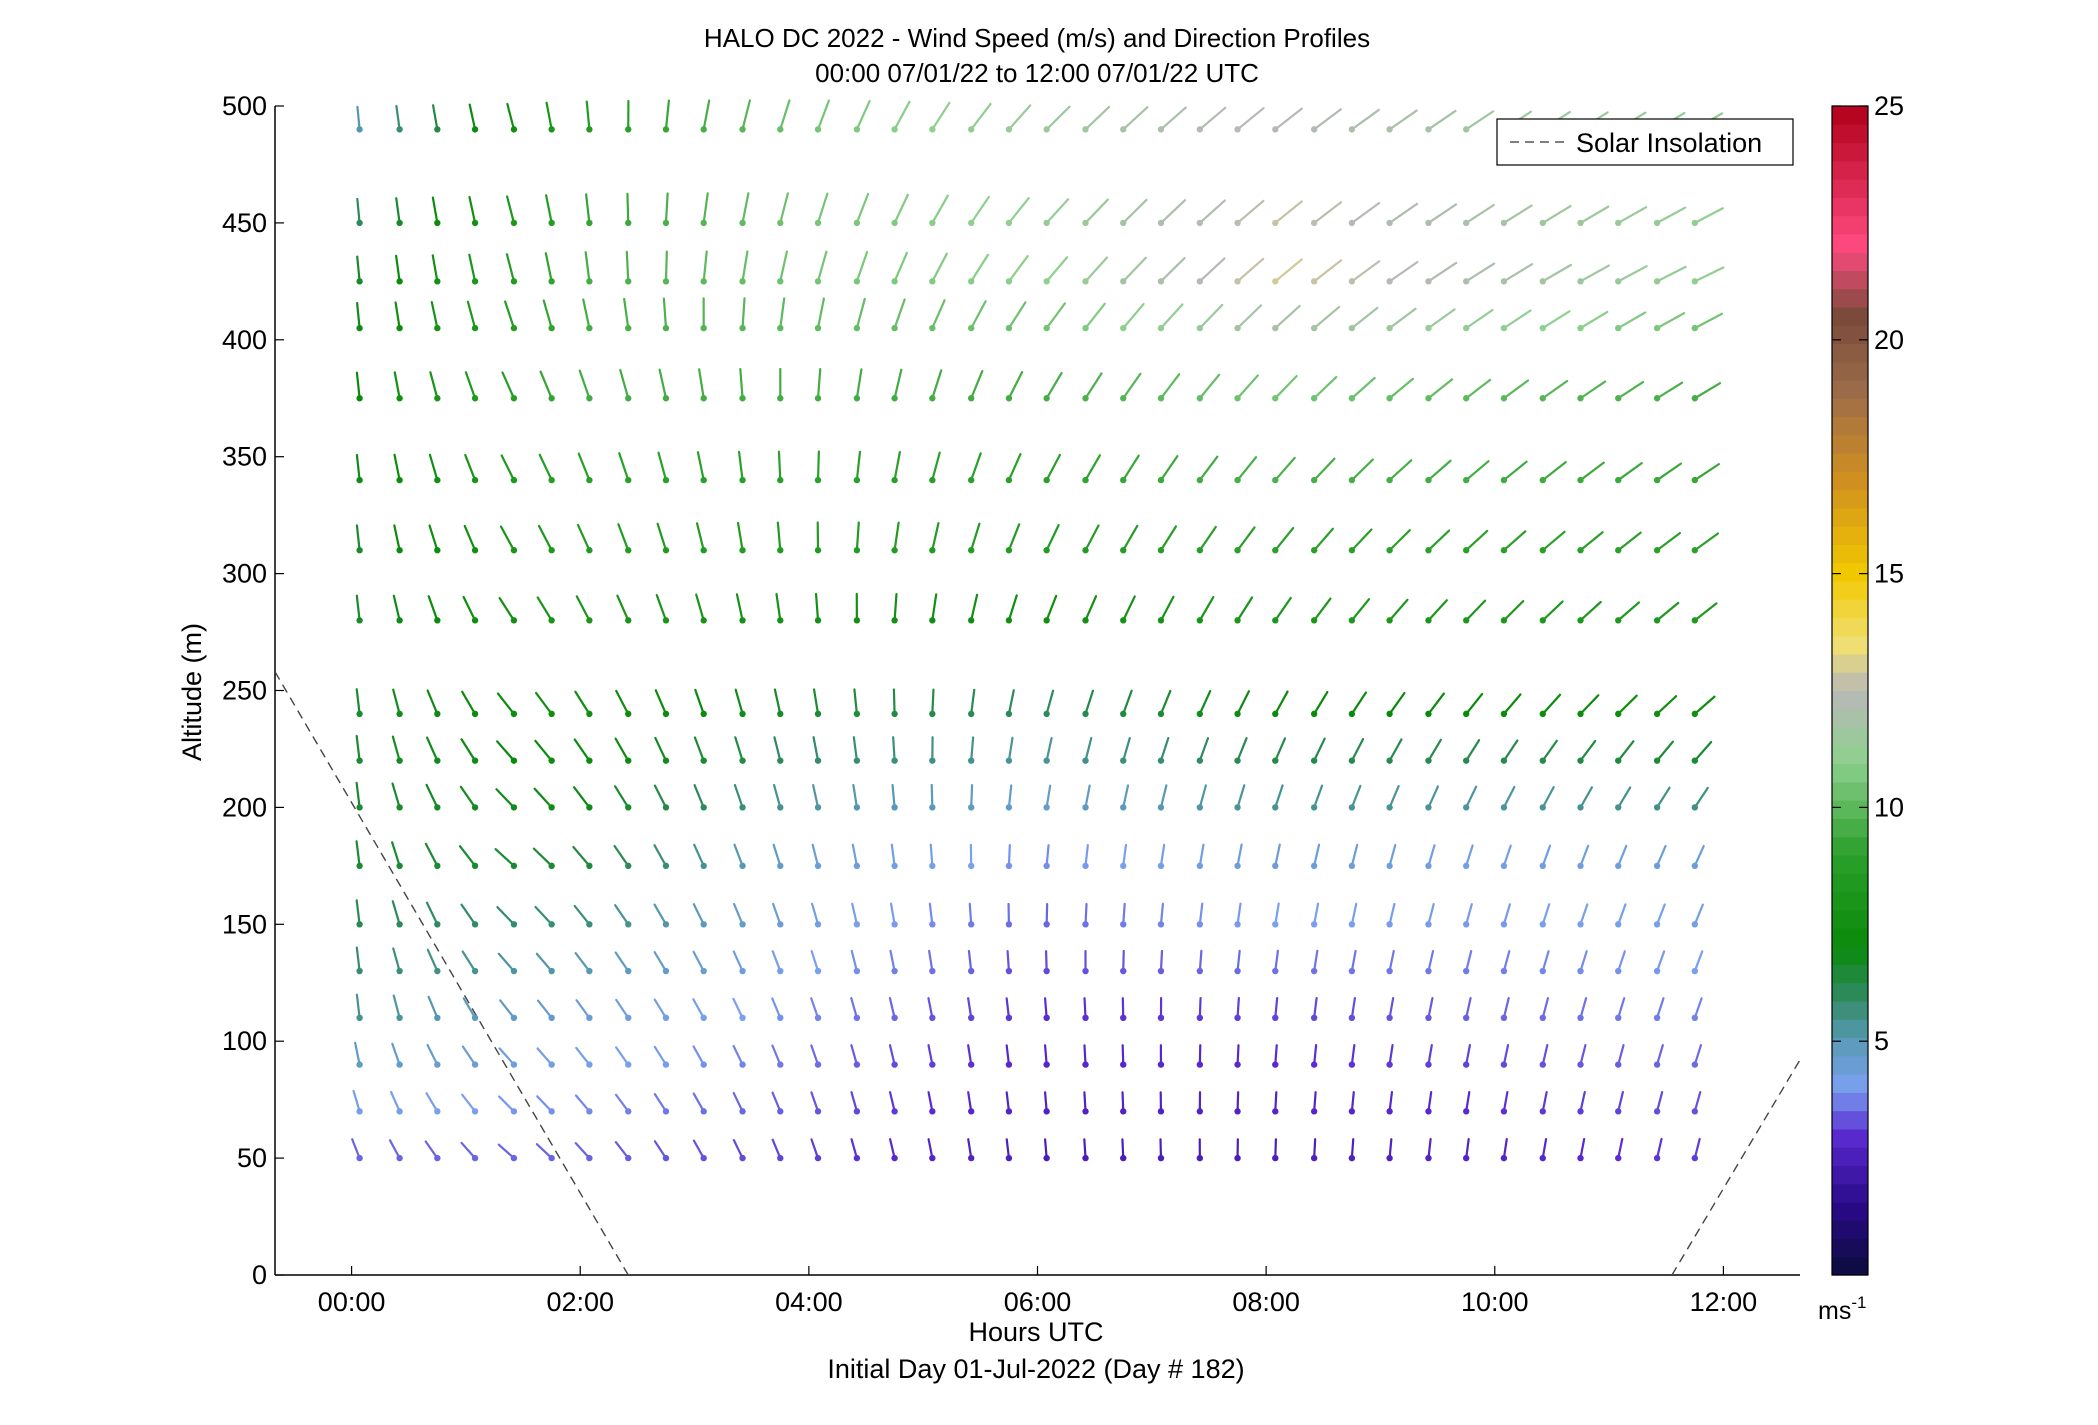 This screenshot has height=1425, width=2098. I want to click on y-tick-label: 300, so click(244, 574).